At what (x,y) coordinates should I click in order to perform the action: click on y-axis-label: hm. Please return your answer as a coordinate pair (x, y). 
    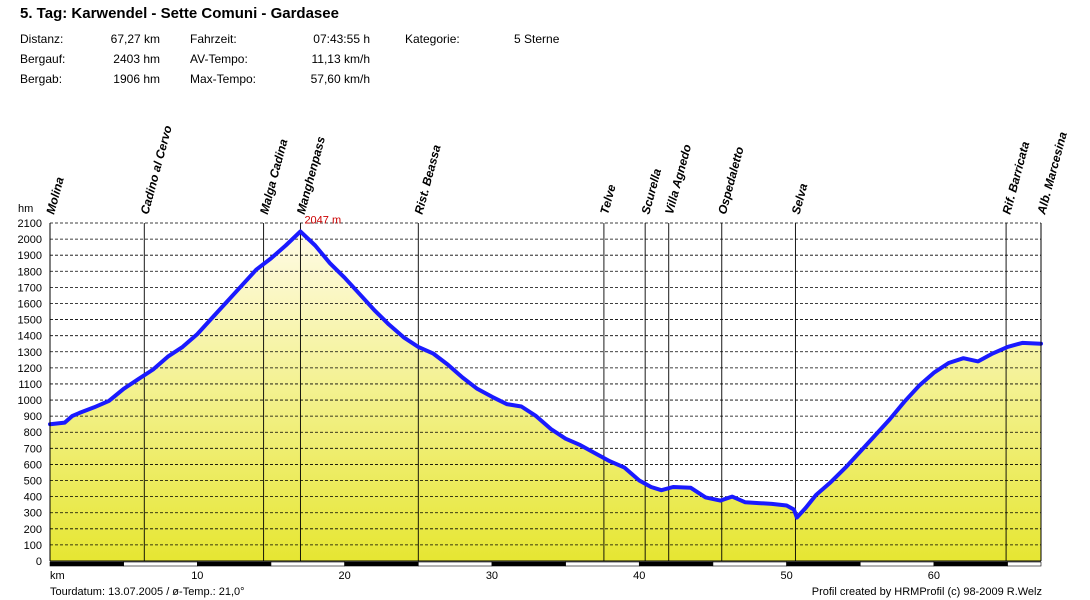
    Looking at the image, I should click on (25, 209).